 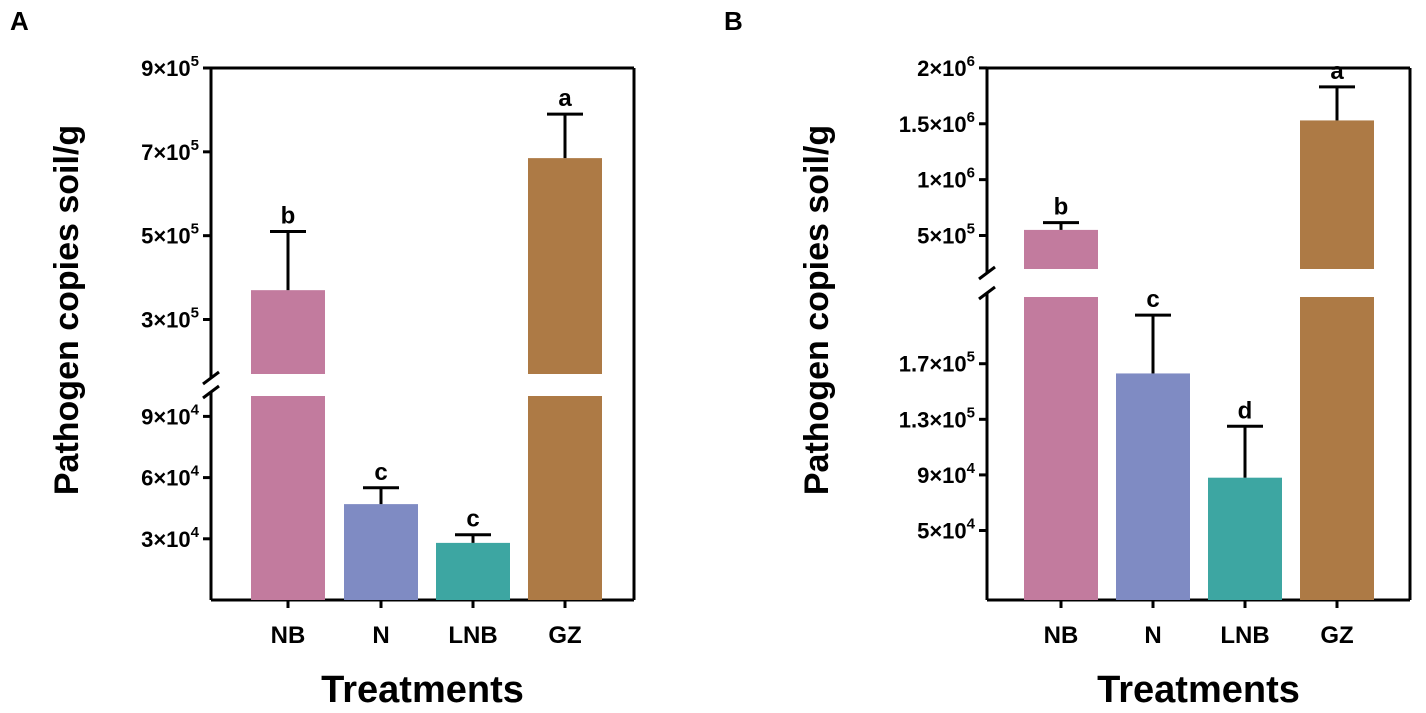 What do you see at coordinates (1337, 71) in the screenshot?
I see `panel-b-significance-label: a` at bounding box center [1337, 71].